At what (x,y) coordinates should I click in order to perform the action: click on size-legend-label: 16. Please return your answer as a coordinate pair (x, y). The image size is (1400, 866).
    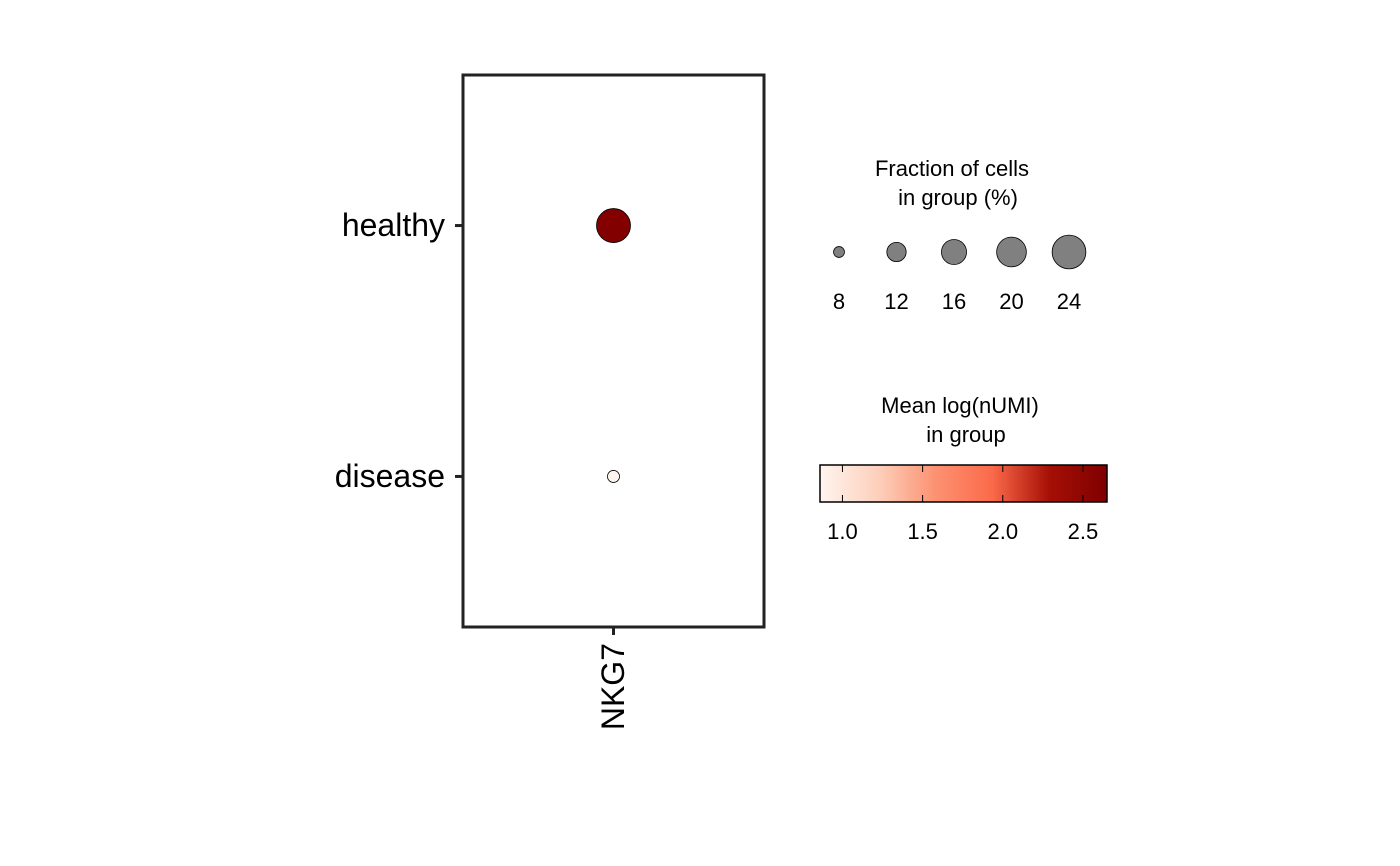
    Looking at the image, I should click on (954, 301).